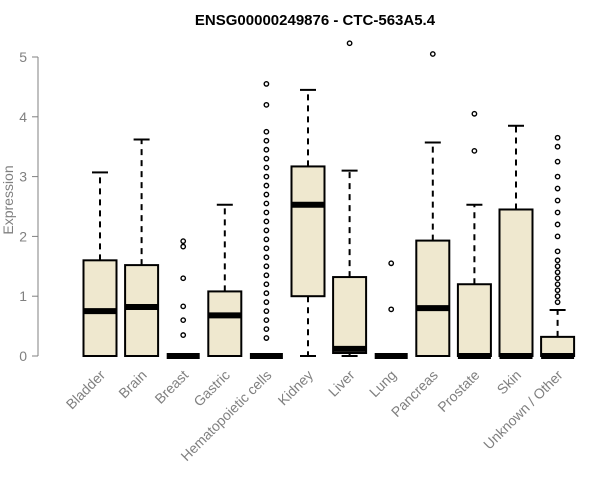  I want to click on x-tick-label: Liver, so click(341, 383).